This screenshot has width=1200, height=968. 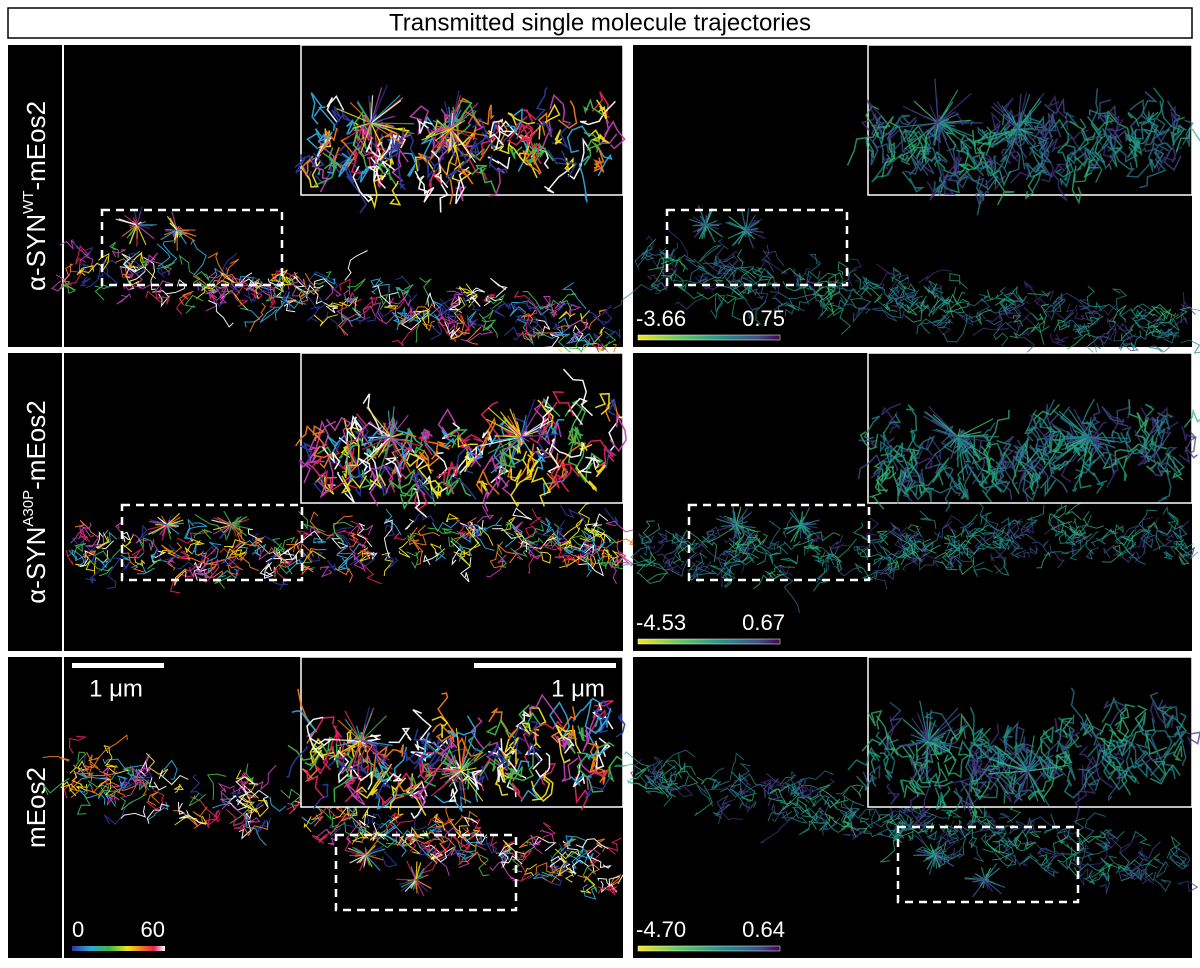 I want to click on row-label-box, so click(x=35, y=807).